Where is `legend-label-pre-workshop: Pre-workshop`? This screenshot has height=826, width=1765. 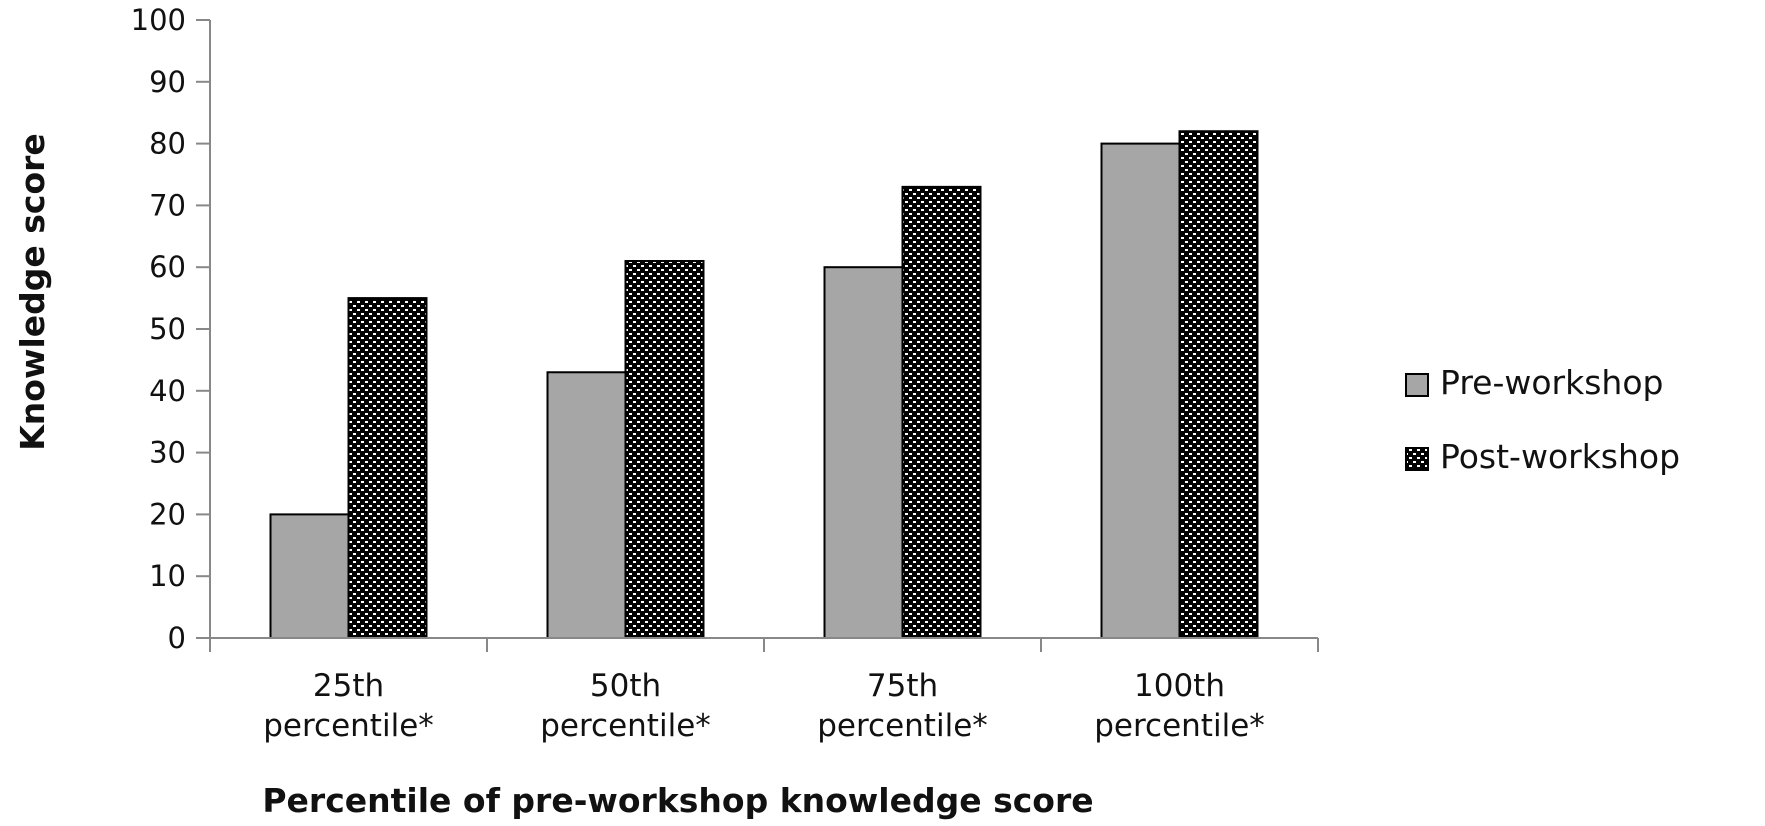
legend-label-pre-workshop: Pre-workshop is located at coordinates (1551, 382).